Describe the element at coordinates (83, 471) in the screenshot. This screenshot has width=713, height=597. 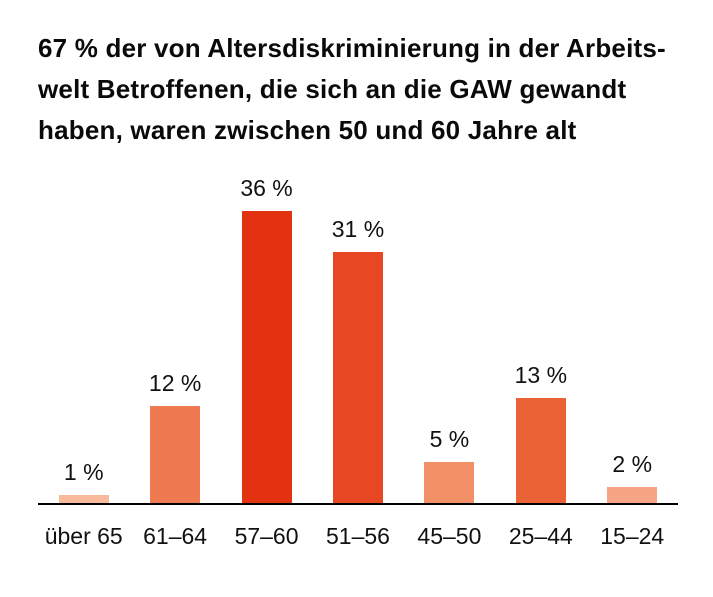
I see `bar-value-label: 1 %` at that location.